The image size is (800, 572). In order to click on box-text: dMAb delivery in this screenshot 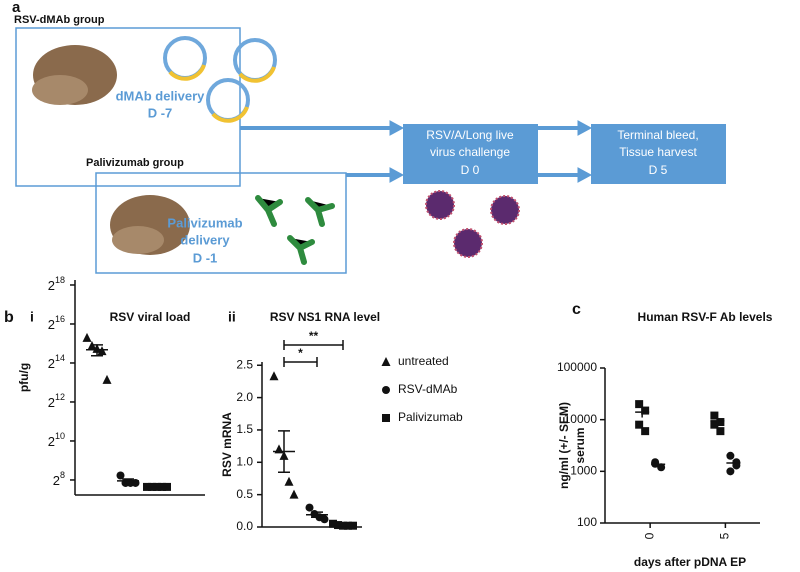, I will do `click(161, 95)`.